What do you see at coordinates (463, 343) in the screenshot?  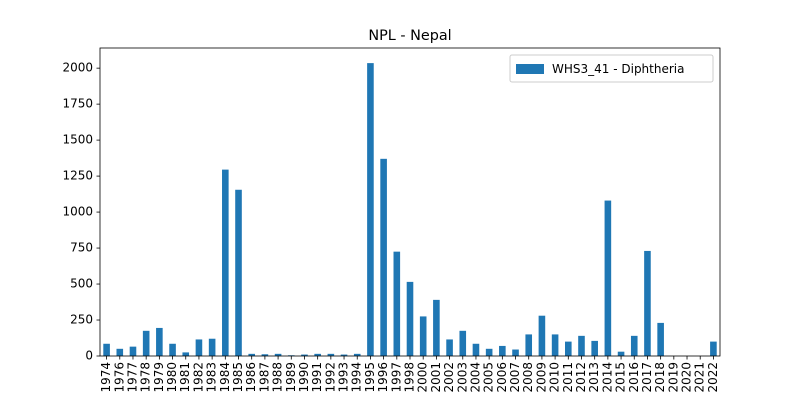 I see `bar-2003` at bounding box center [463, 343].